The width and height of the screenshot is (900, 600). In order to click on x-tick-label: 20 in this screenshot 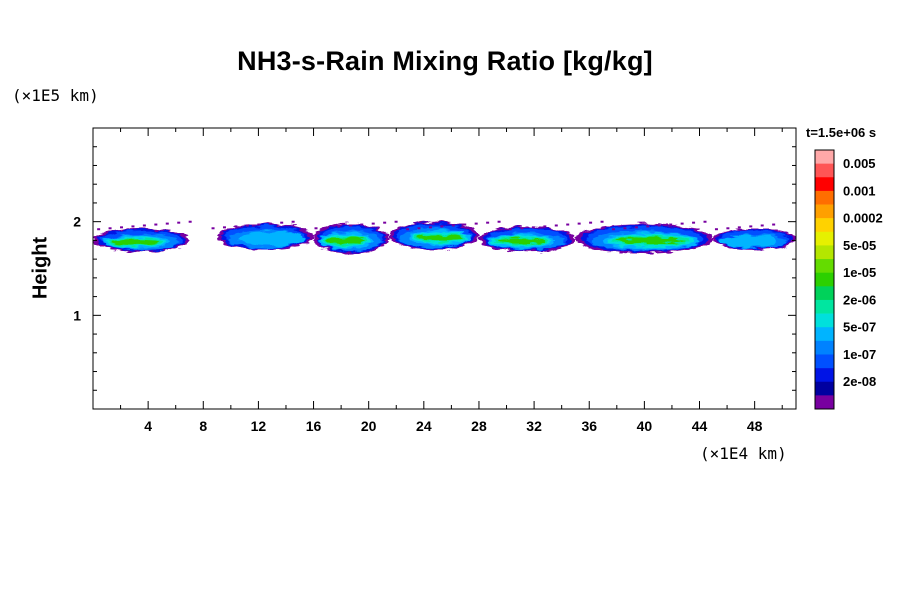, I will do `click(369, 426)`.